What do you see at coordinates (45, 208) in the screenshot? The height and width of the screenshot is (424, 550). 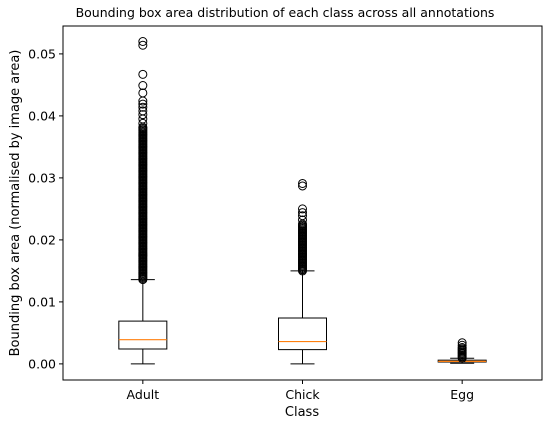 I see `y-axis: 0.00 0.01 0.02 0.03 0.04 0.05` at bounding box center [45, 208].